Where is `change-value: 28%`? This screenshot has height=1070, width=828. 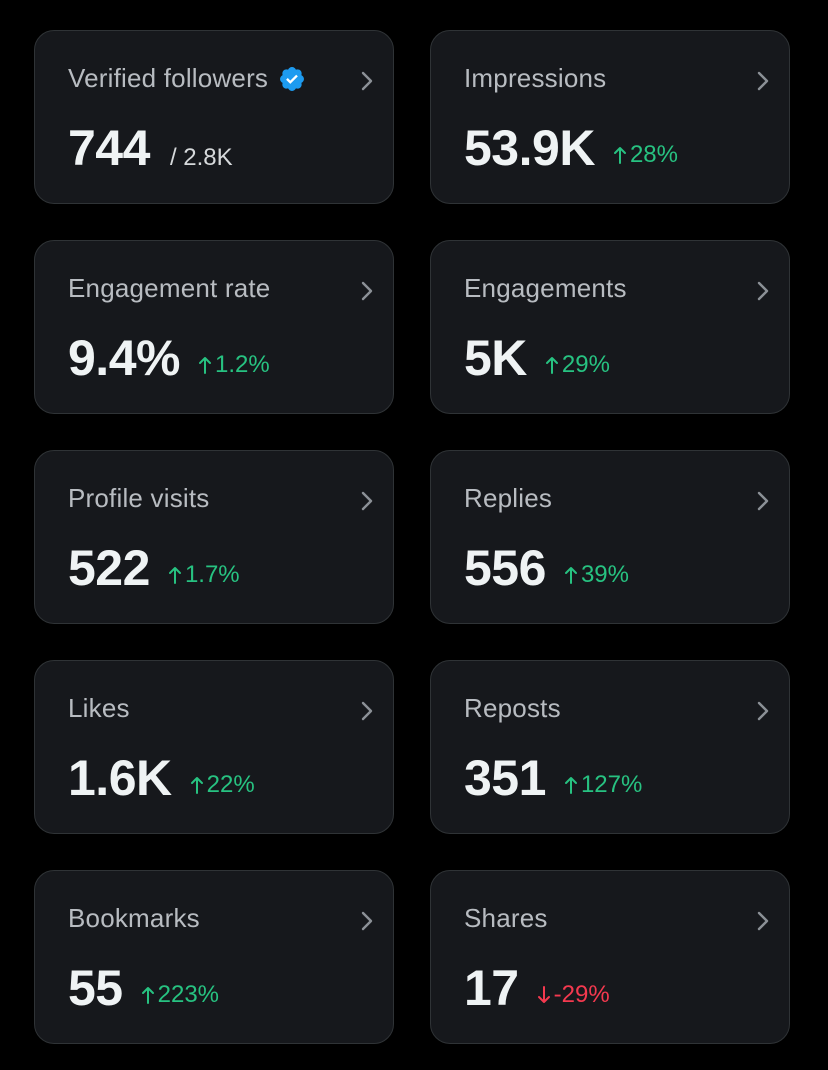
change-value: 28% is located at coordinates (653, 154).